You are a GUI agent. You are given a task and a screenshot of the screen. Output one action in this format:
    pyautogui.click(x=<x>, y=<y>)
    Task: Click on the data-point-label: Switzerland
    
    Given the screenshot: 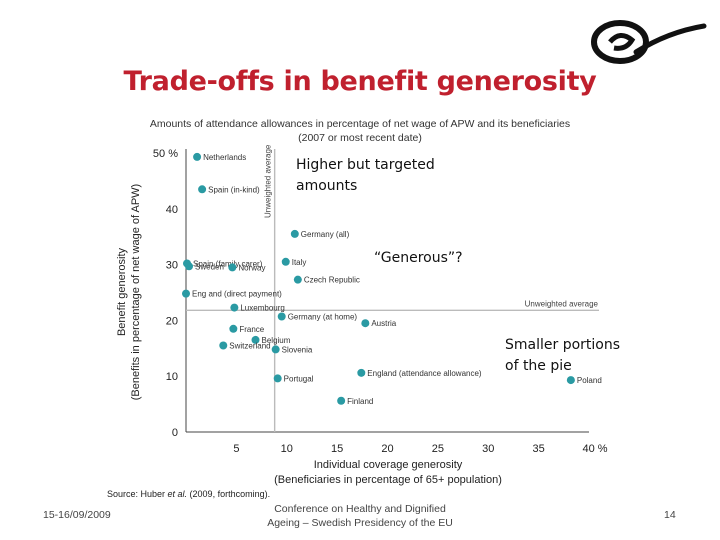 What is the action you would take?
    pyautogui.click(x=249, y=346)
    